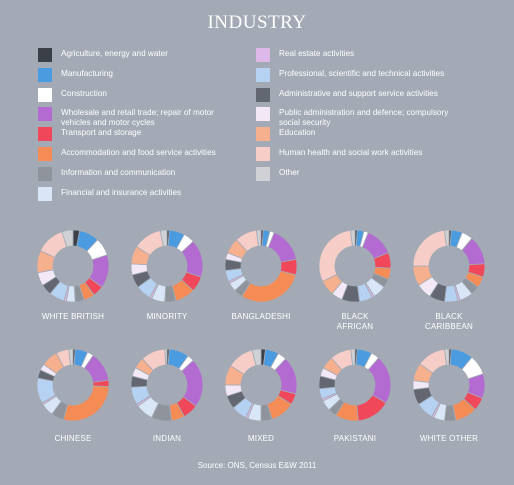  Describe the element at coordinates (257, 22) in the screenshot. I see `chart-title: INDUSTRY` at that location.